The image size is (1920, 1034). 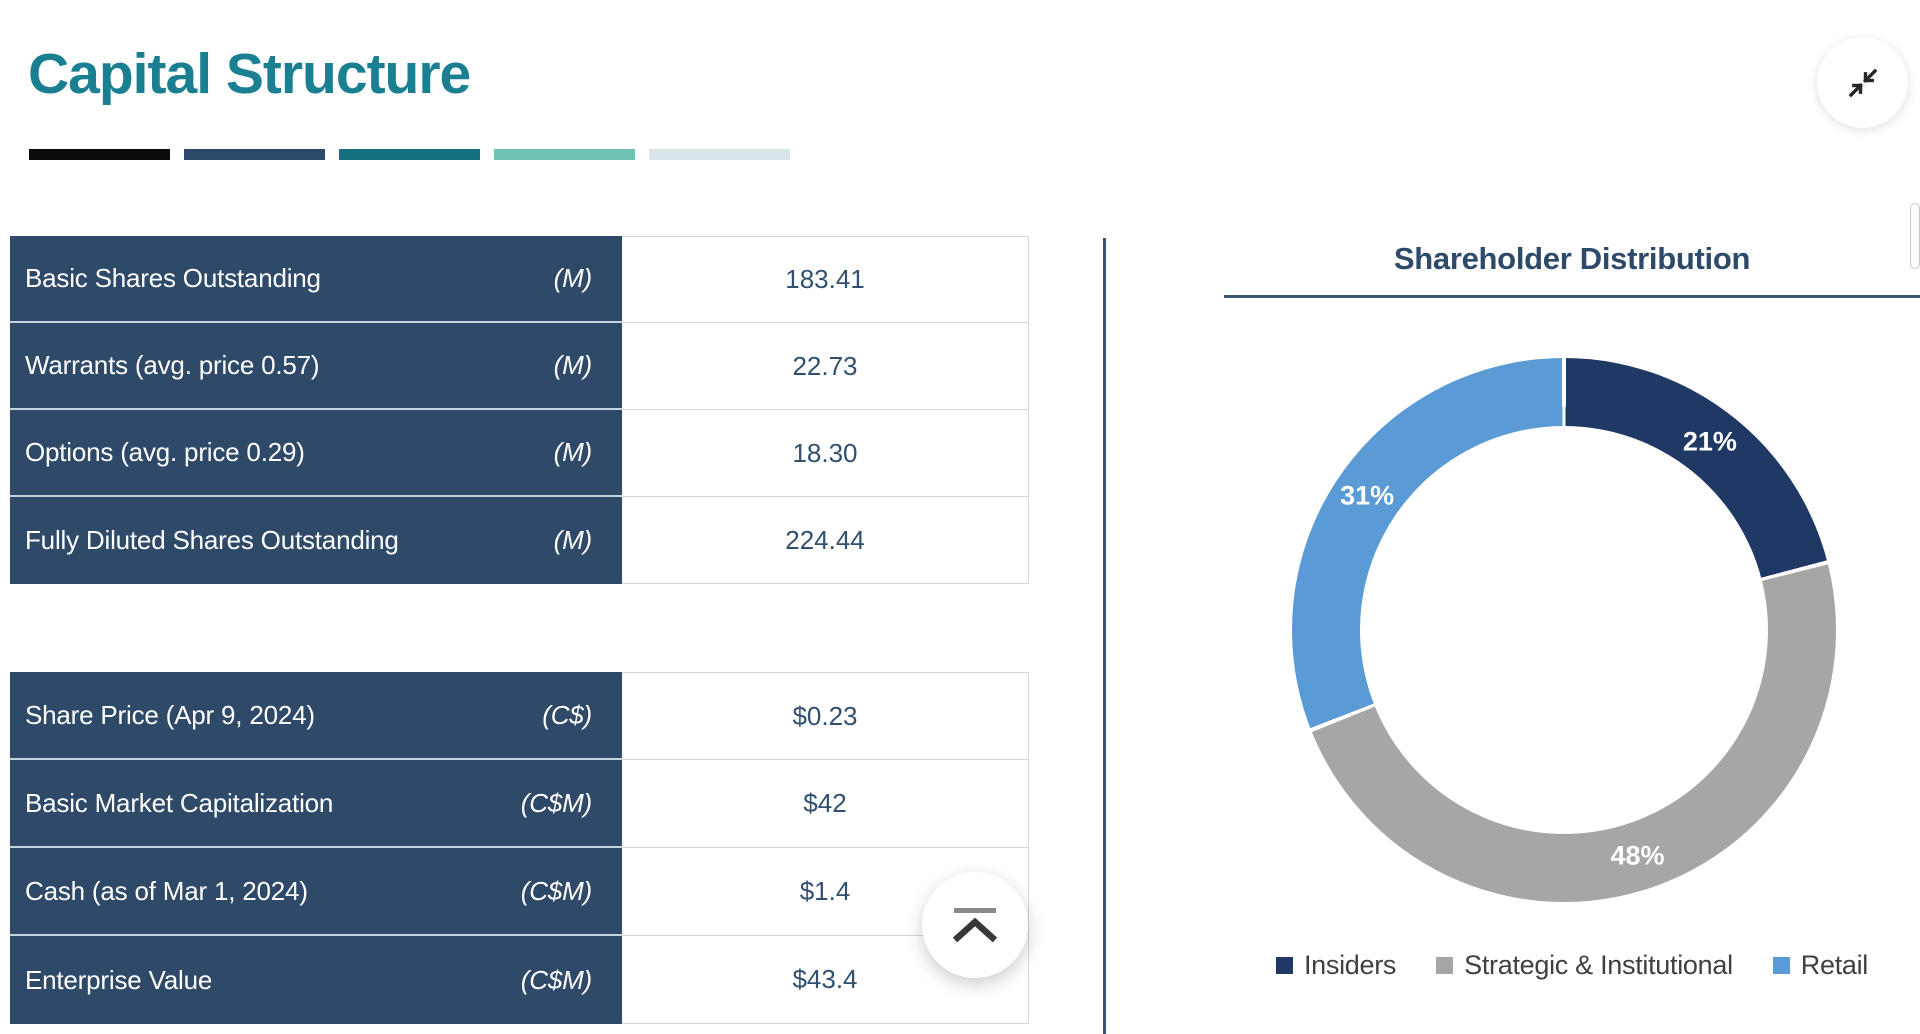 What do you see at coordinates (316, 453) in the screenshot?
I see `row-header-cell: Options (avg. price 0.29) (M)` at bounding box center [316, 453].